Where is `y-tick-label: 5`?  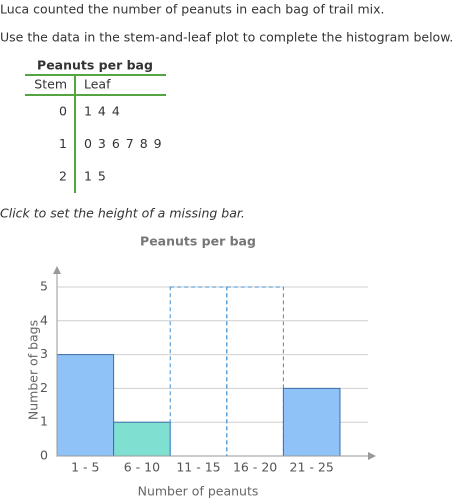
y-tick-label: 5 is located at coordinates (44, 286).